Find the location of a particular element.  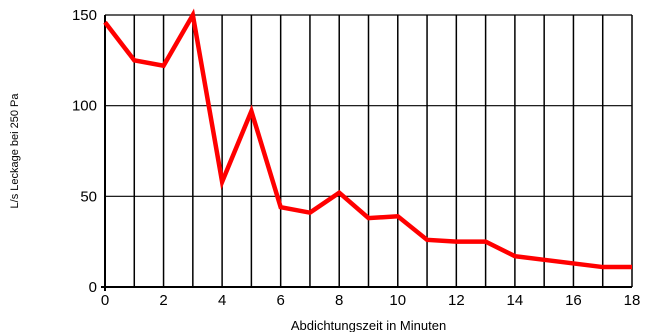

y-tick-label: 100 is located at coordinates (84, 106).